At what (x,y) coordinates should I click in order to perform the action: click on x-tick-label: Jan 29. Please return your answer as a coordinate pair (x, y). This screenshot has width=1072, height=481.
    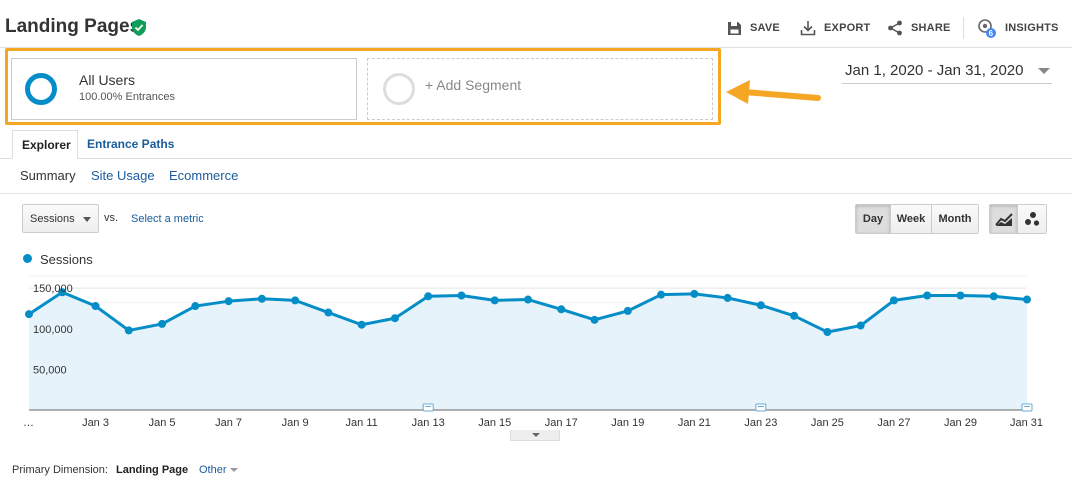
    Looking at the image, I should click on (960, 423).